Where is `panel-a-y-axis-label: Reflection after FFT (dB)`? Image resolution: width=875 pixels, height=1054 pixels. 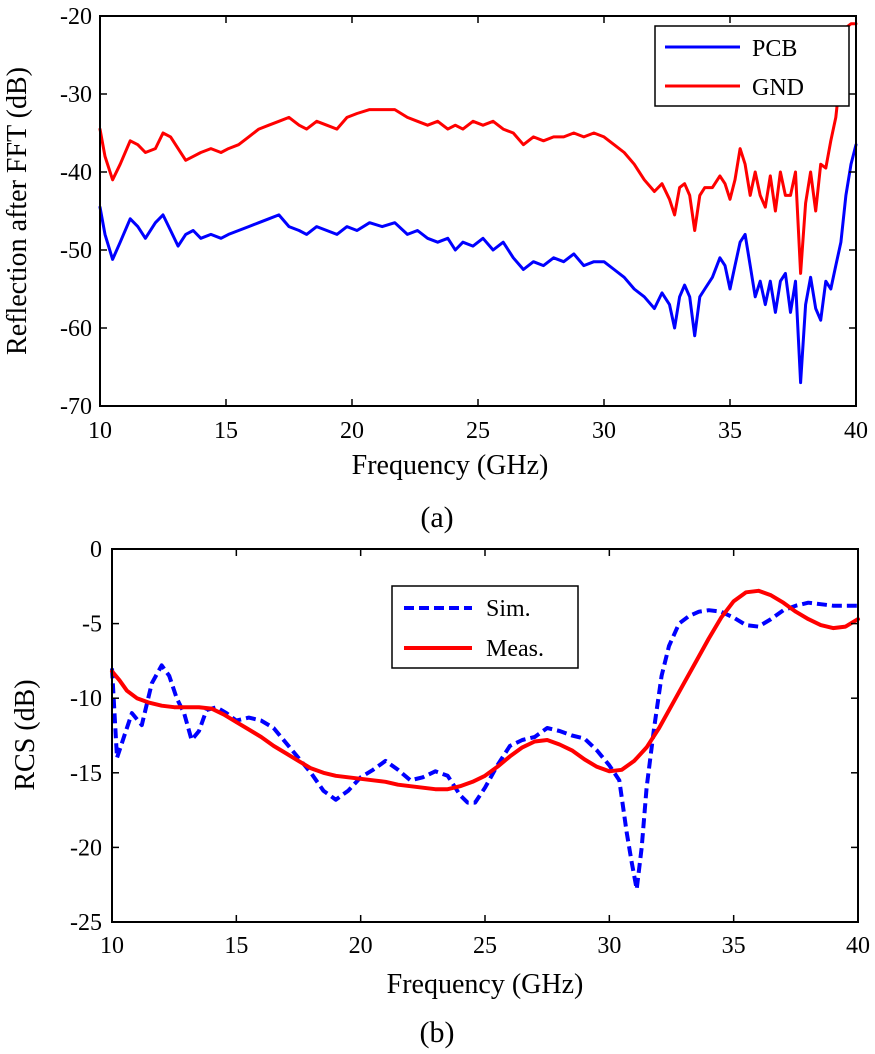 panel-a-y-axis-label: Reflection after FFT (dB) is located at coordinates (17, 211).